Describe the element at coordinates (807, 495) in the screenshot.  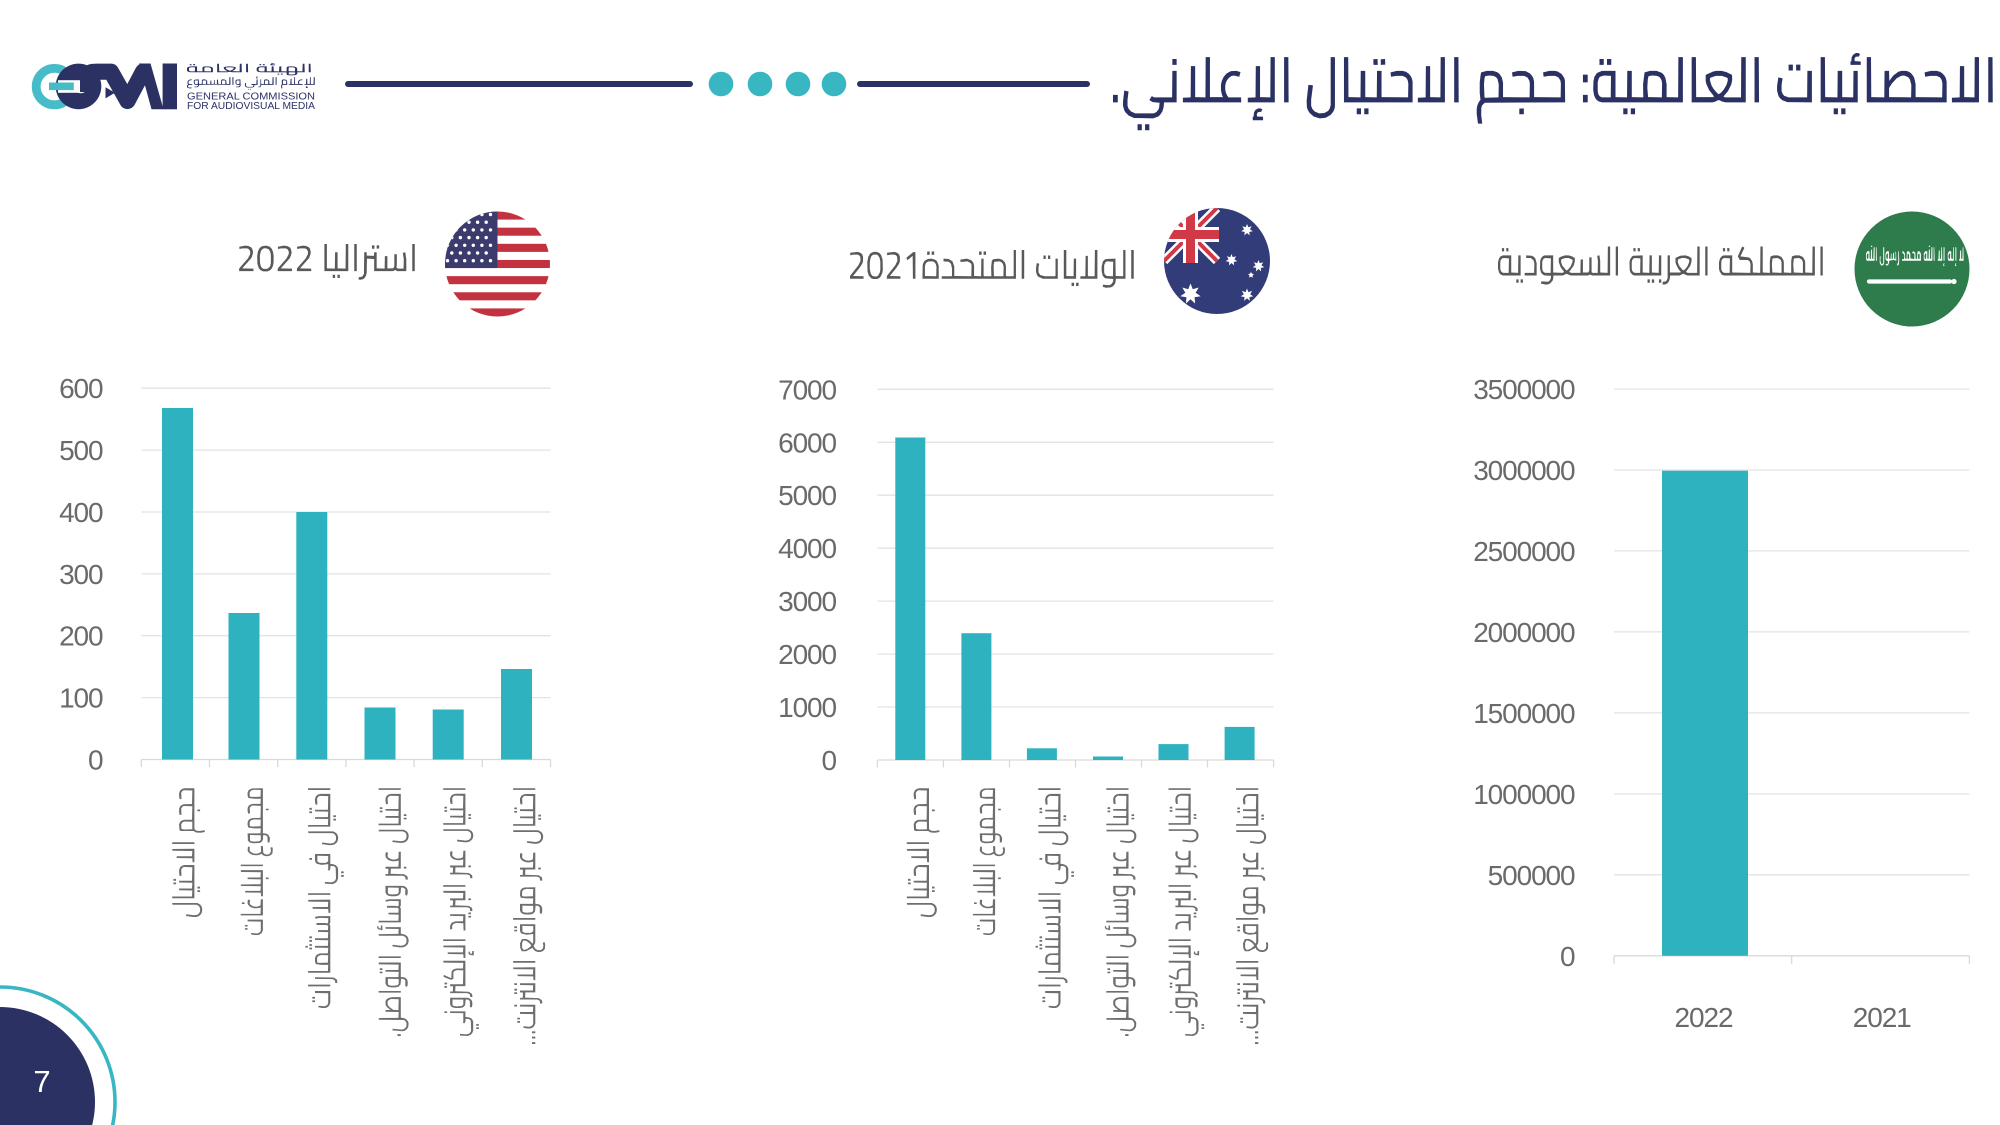
I see `svg-text: 5000` at that location.